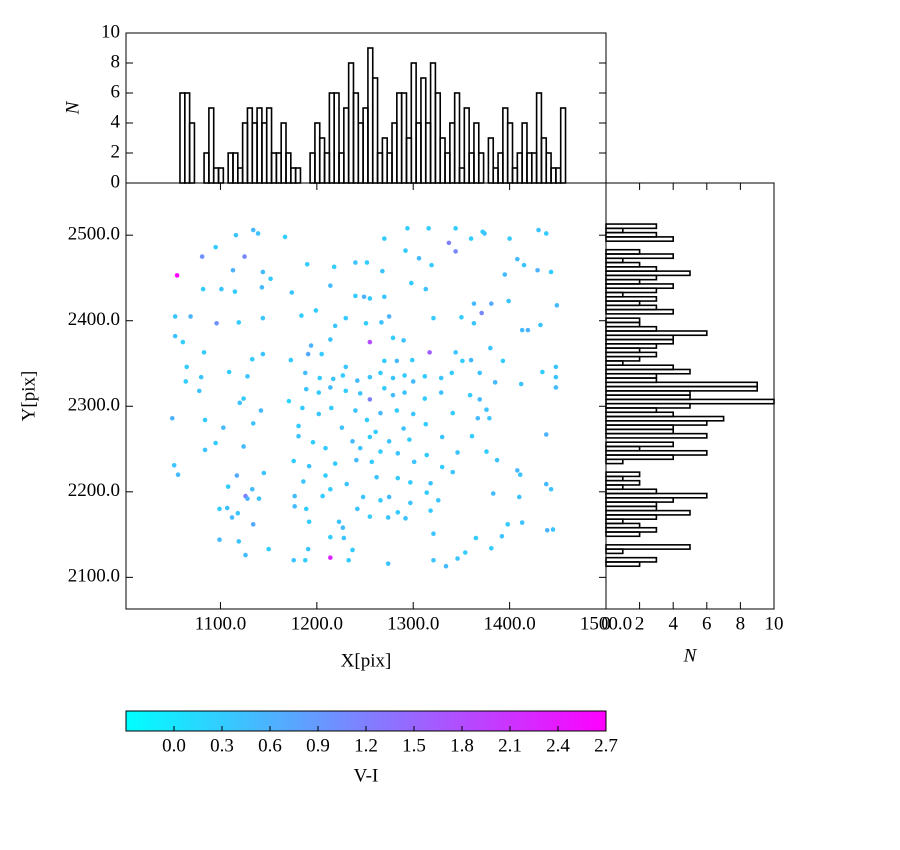 The width and height of the screenshot is (900, 850). Describe the element at coordinates (509, 623) in the screenshot. I see `x-tick-label: 1400.0` at that location.